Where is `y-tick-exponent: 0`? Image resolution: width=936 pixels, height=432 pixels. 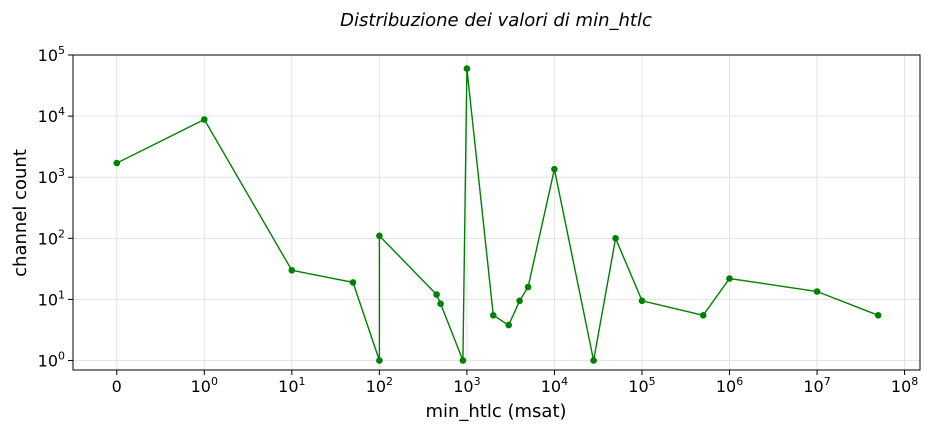 y-tick-exponent: 0 is located at coordinates (61, 356).